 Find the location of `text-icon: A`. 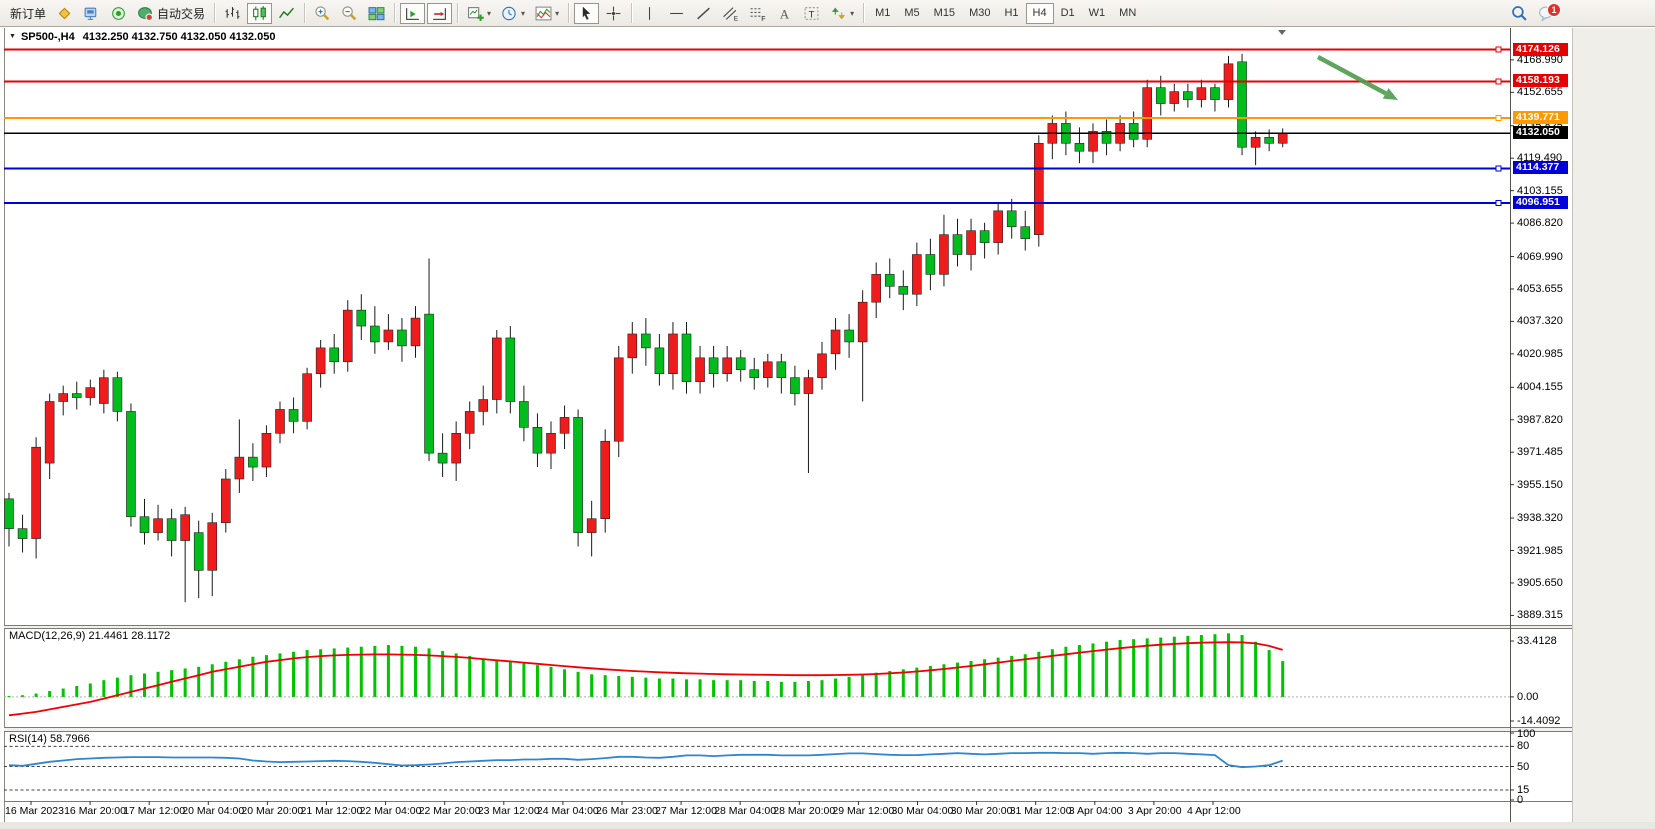

text-icon: A is located at coordinates (784, 13).